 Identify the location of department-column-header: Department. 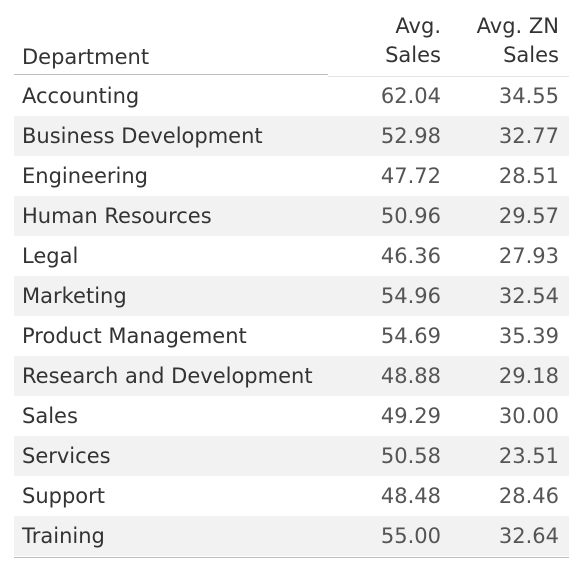
(86, 57).